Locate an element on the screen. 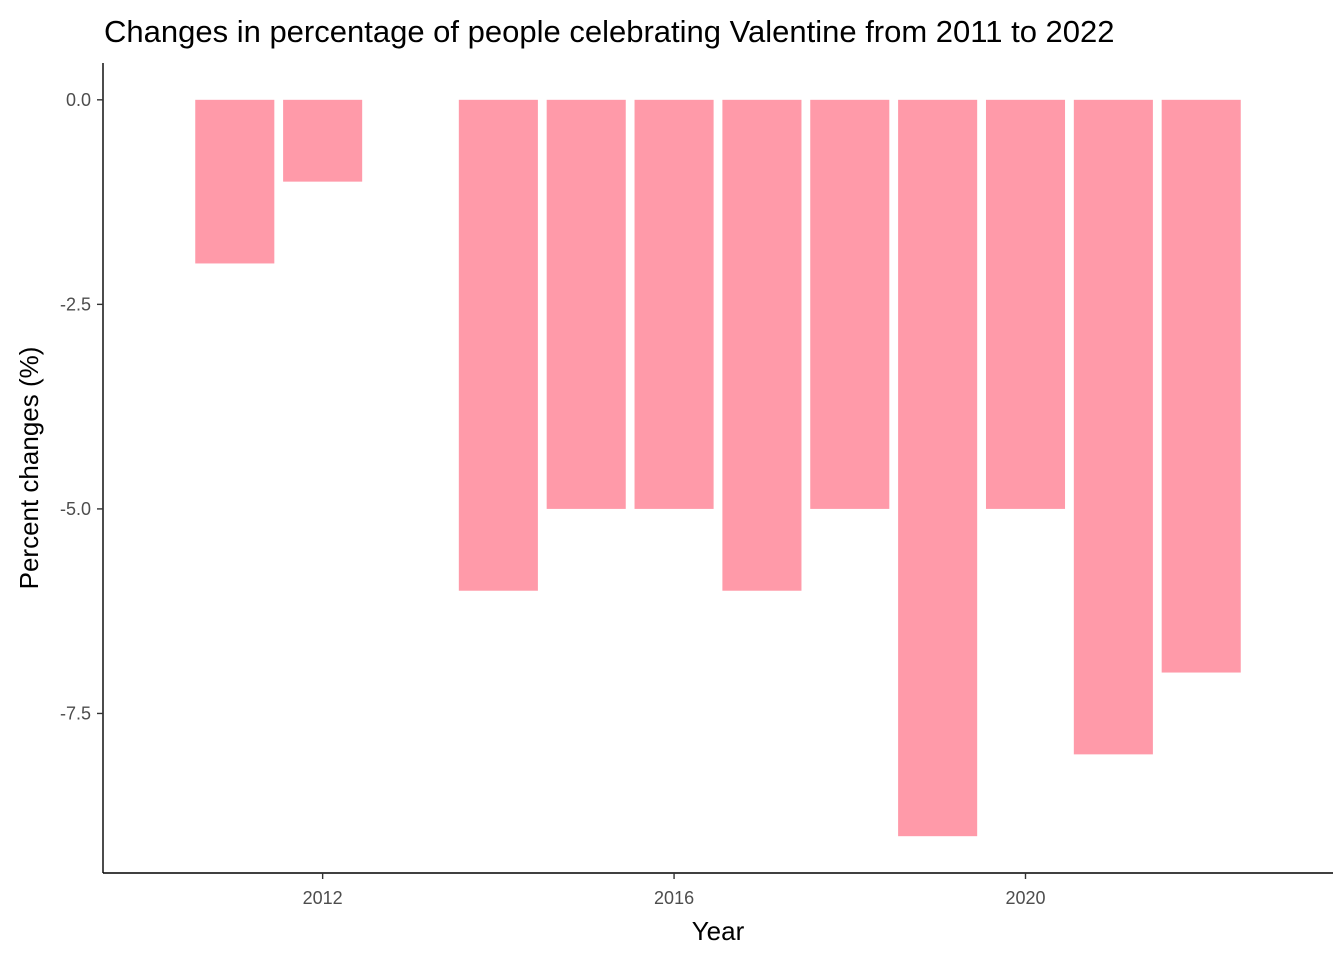 The width and height of the screenshot is (1344, 960). bar-2012 is located at coordinates (323, 140).